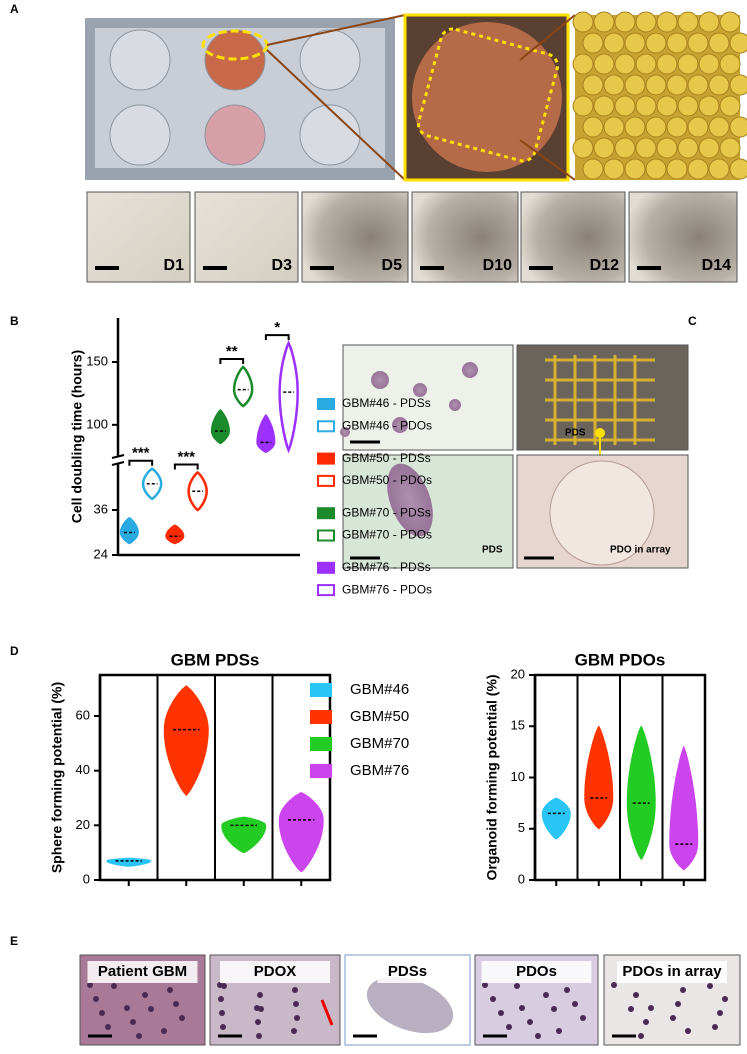  Describe the element at coordinates (497, 265) in the screenshot. I see `day-label: D10` at that location.